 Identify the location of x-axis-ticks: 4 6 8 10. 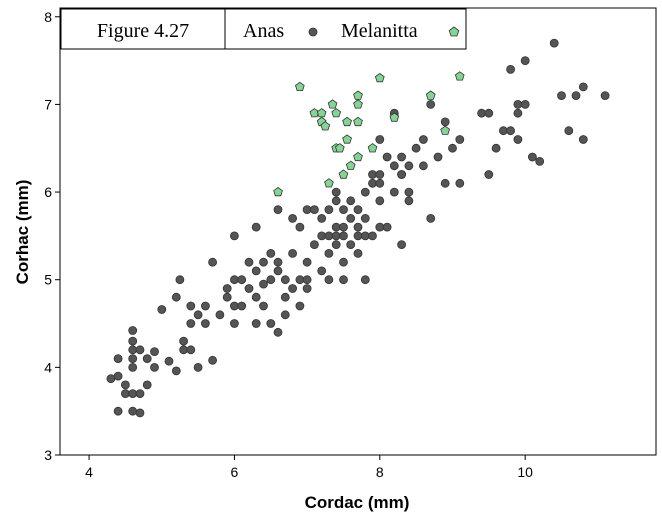
(309, 467).